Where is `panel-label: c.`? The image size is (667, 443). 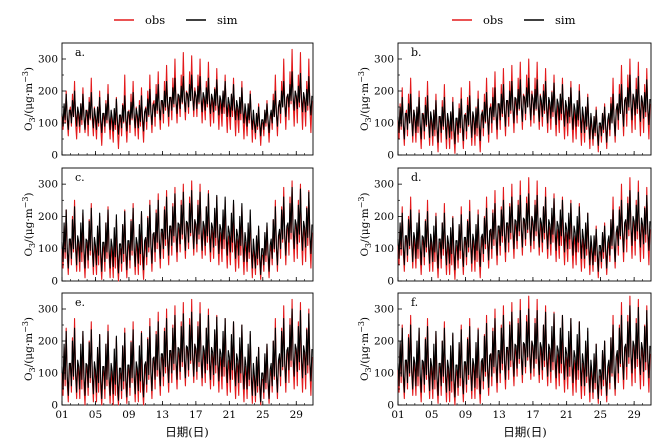 panel-label: c. is located at coordinates (80, 177).